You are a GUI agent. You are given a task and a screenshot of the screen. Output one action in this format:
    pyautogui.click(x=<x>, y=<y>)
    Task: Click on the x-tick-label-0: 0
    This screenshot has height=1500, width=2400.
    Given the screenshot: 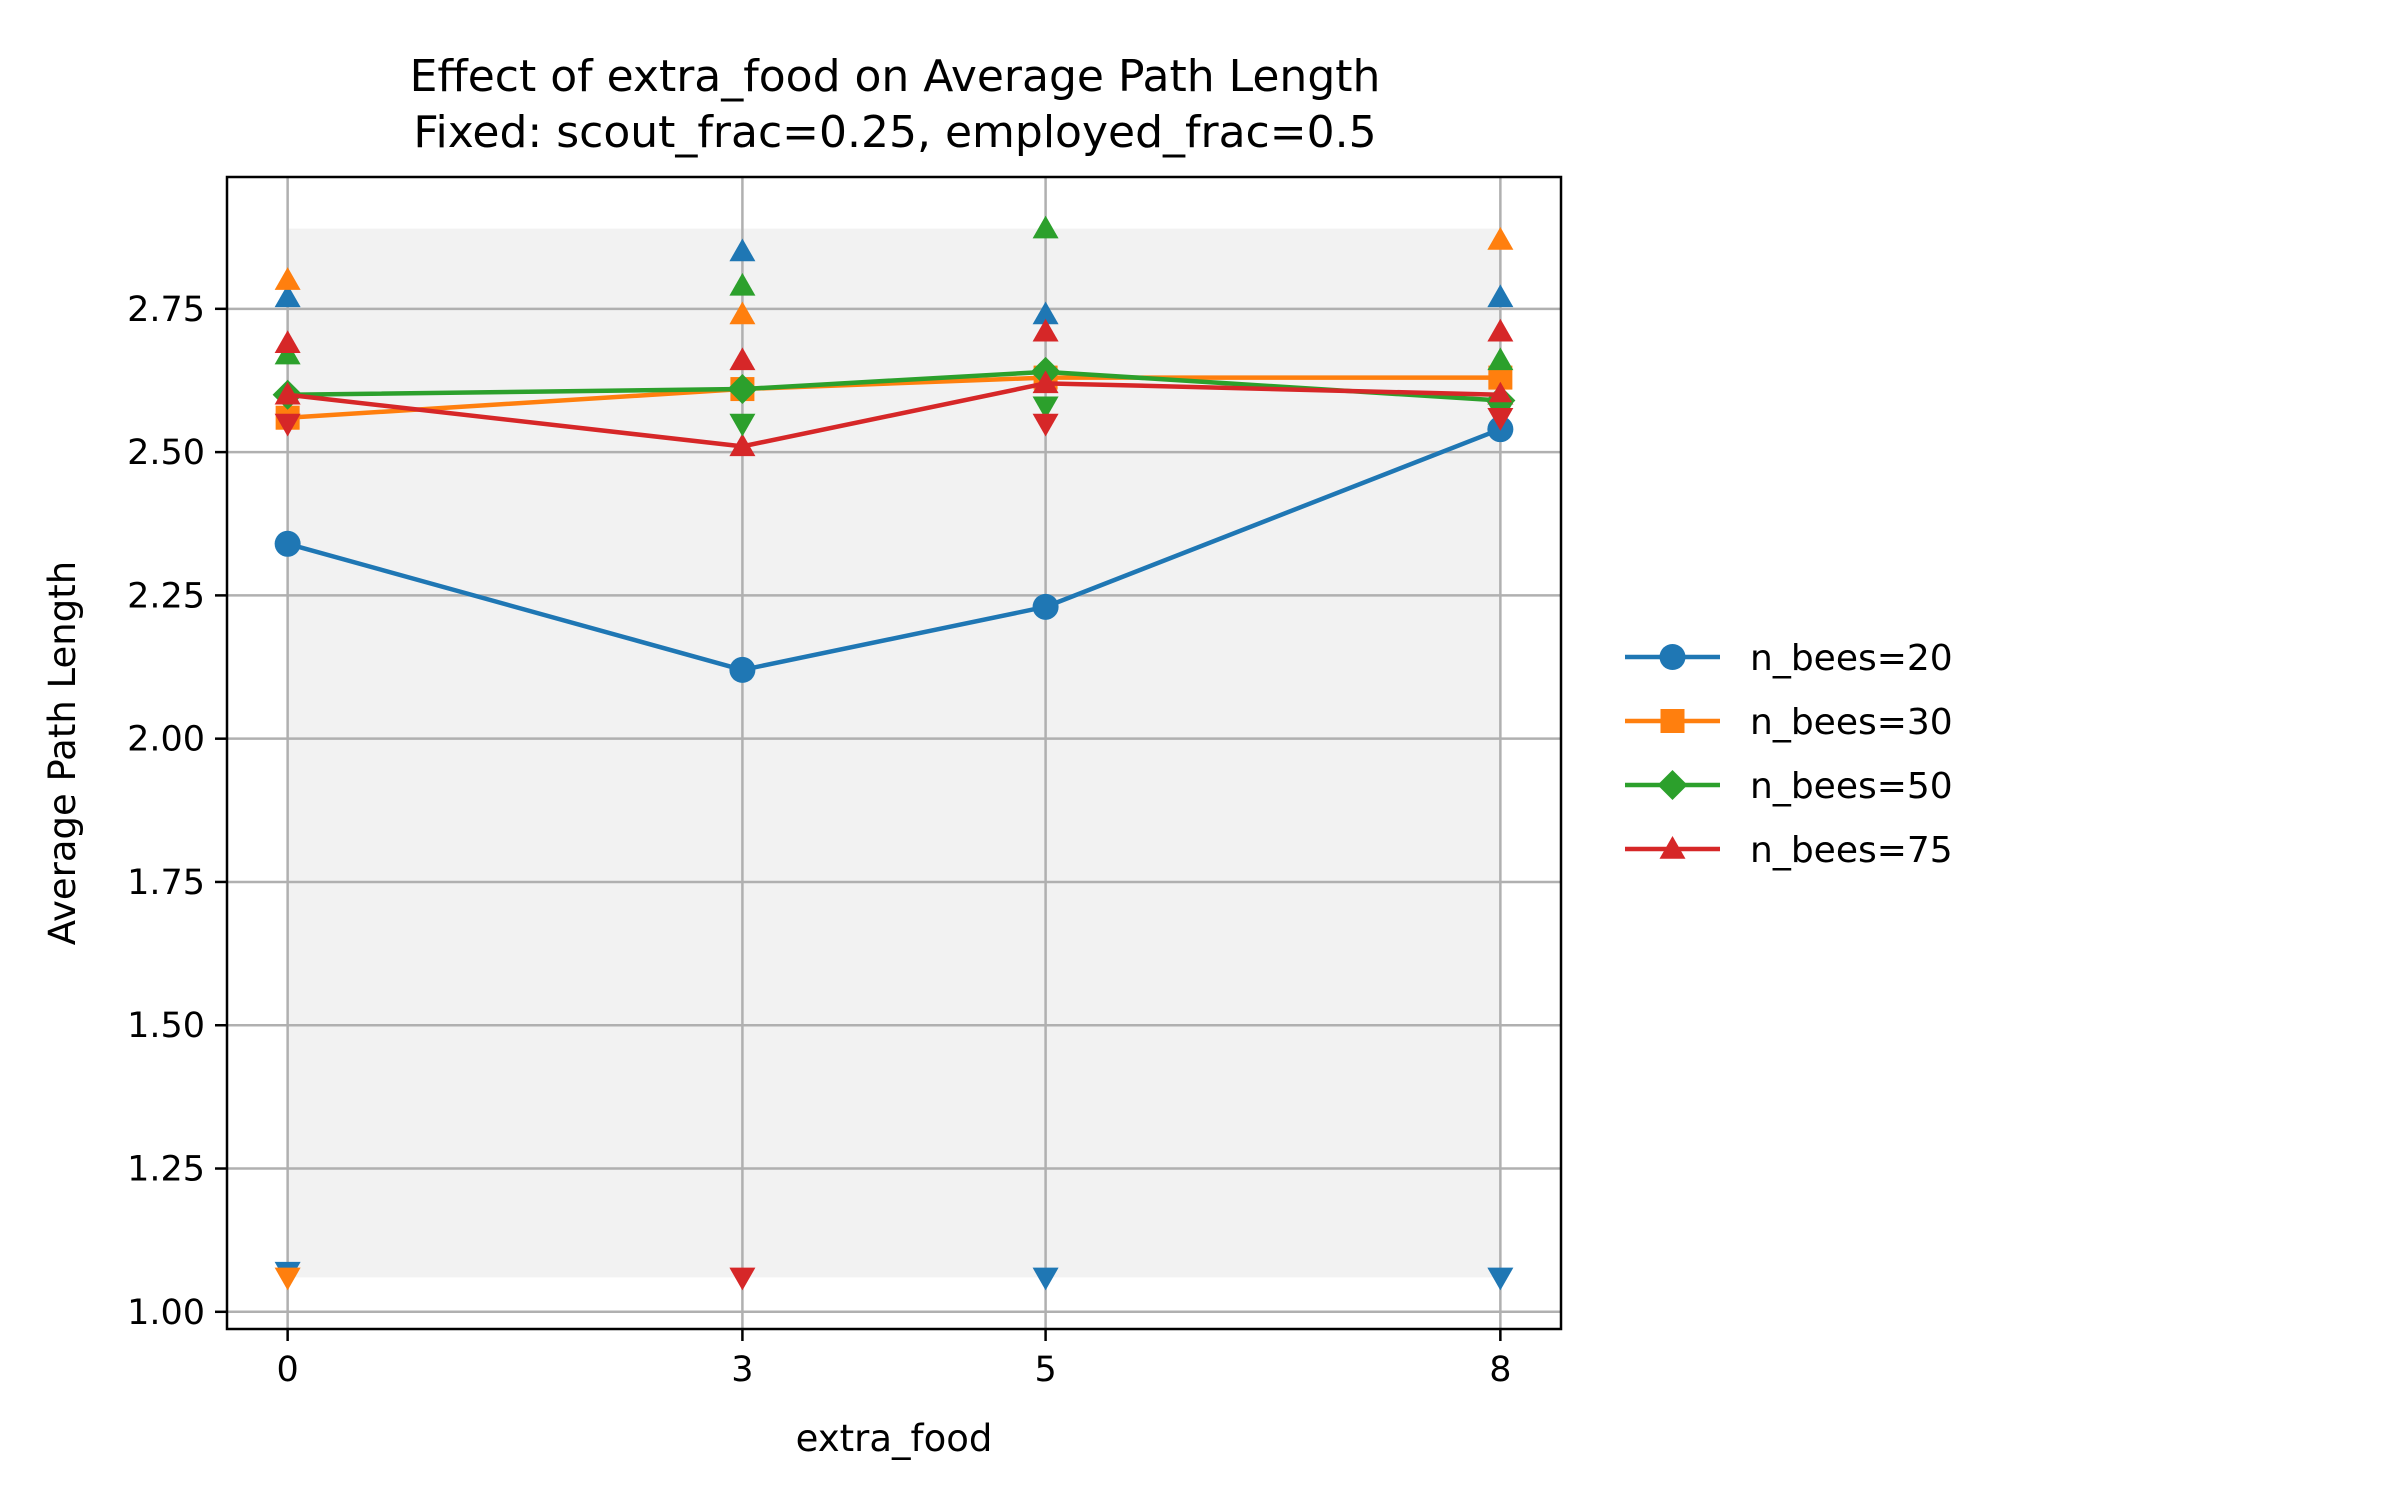 What is the action you would take?
    pyautogui.click(x=287, y=1370)
    